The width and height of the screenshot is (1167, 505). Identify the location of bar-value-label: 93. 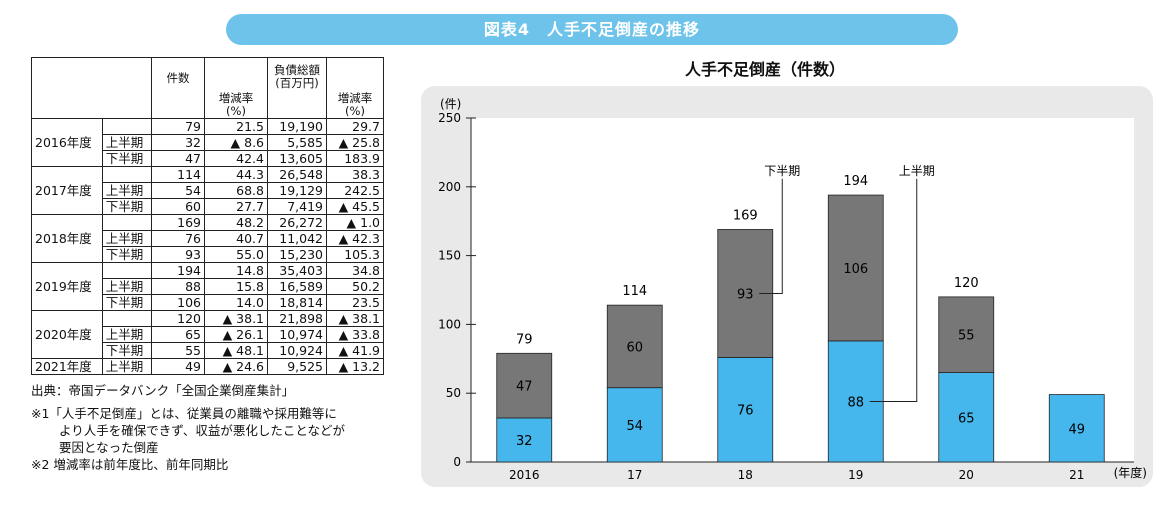
(745, 294).